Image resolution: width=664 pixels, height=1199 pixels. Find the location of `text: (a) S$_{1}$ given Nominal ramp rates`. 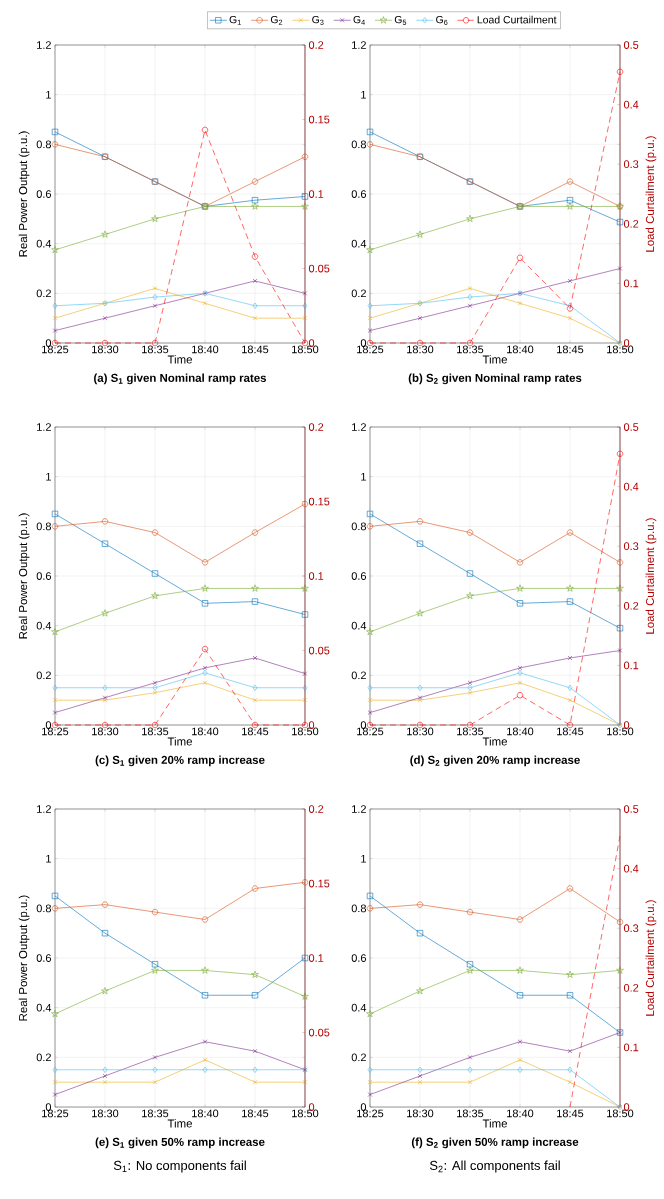

text: (a) S$_{1}$ given Nominal ramp rates is located at coordinates (180, 379).